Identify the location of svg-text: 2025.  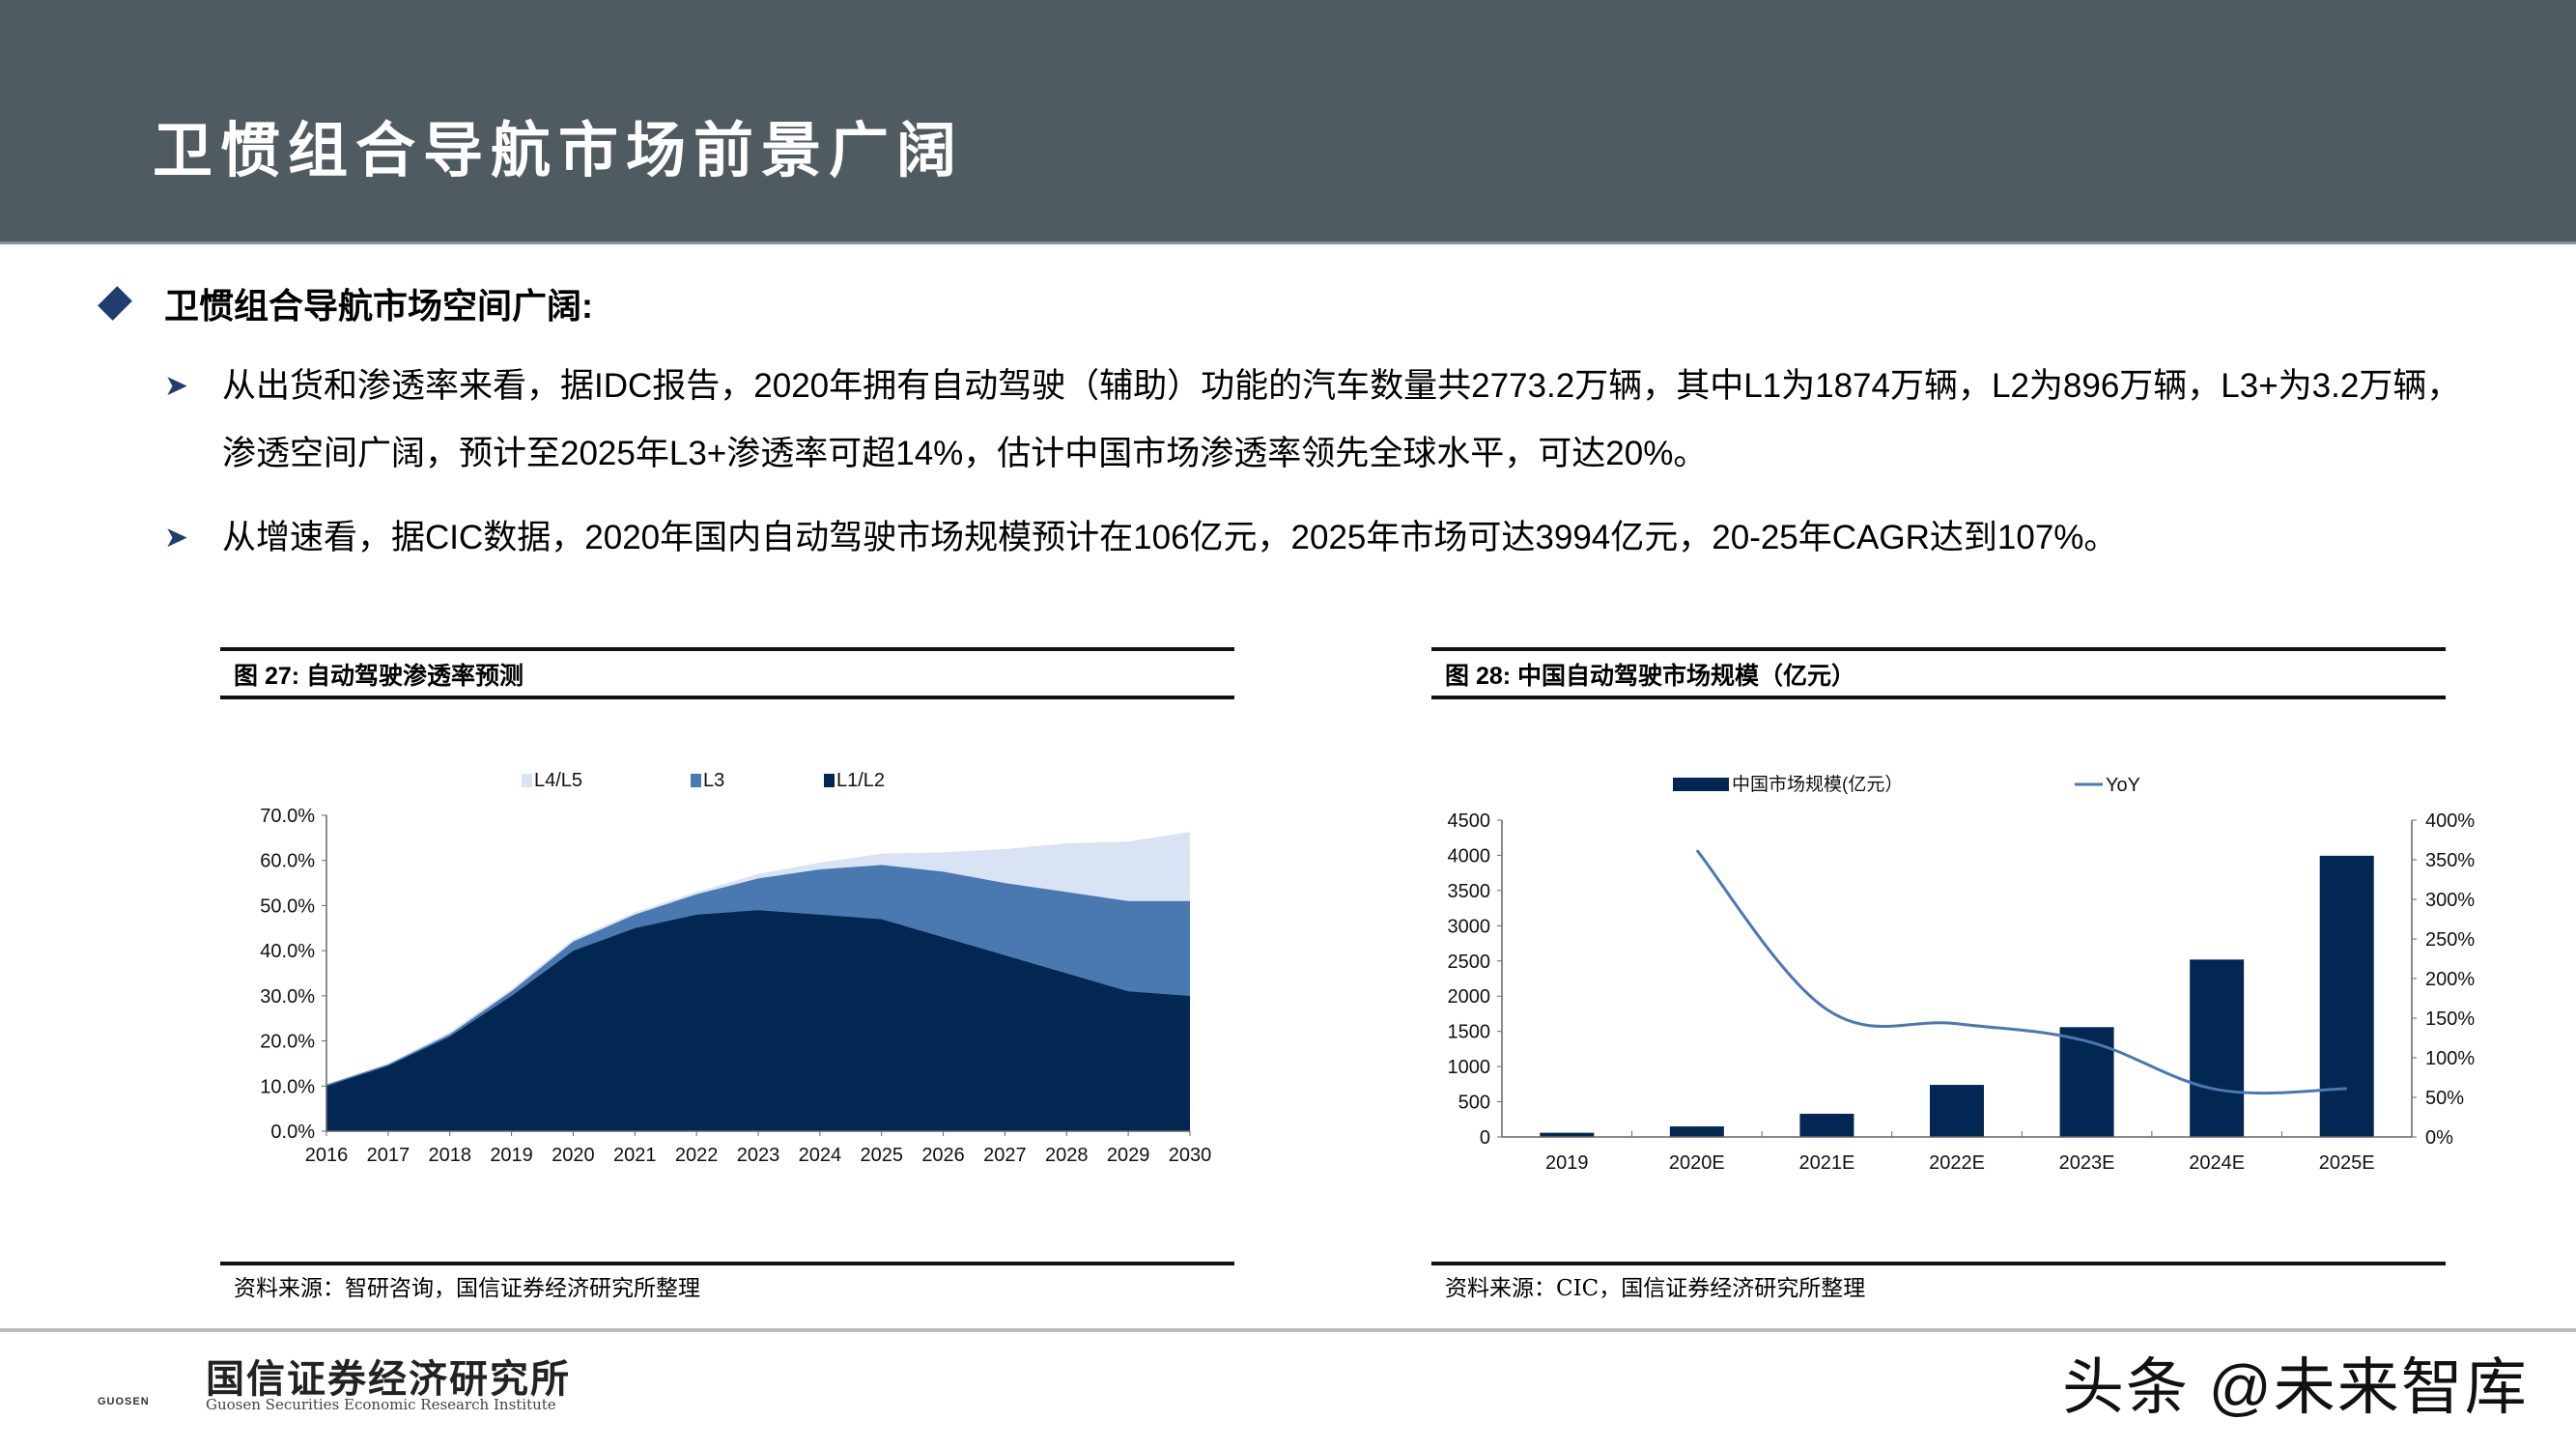
(881, 1155).